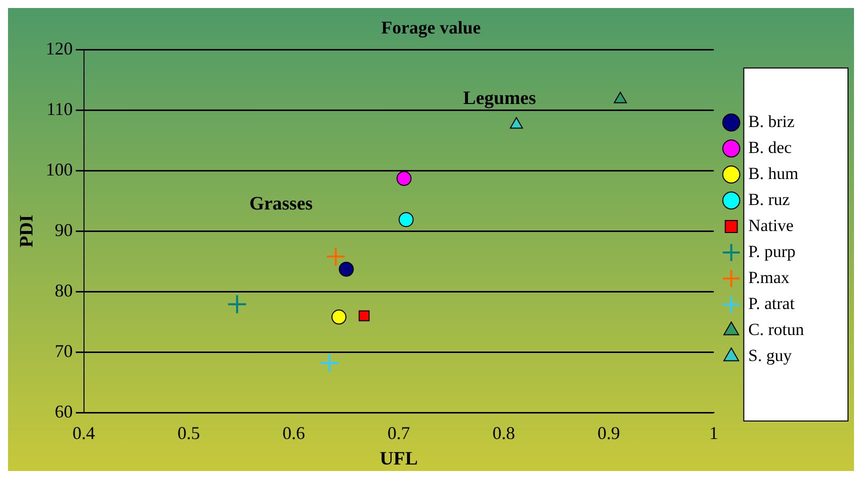  I want to click on legend-label: B. dec, so click(770, 147).